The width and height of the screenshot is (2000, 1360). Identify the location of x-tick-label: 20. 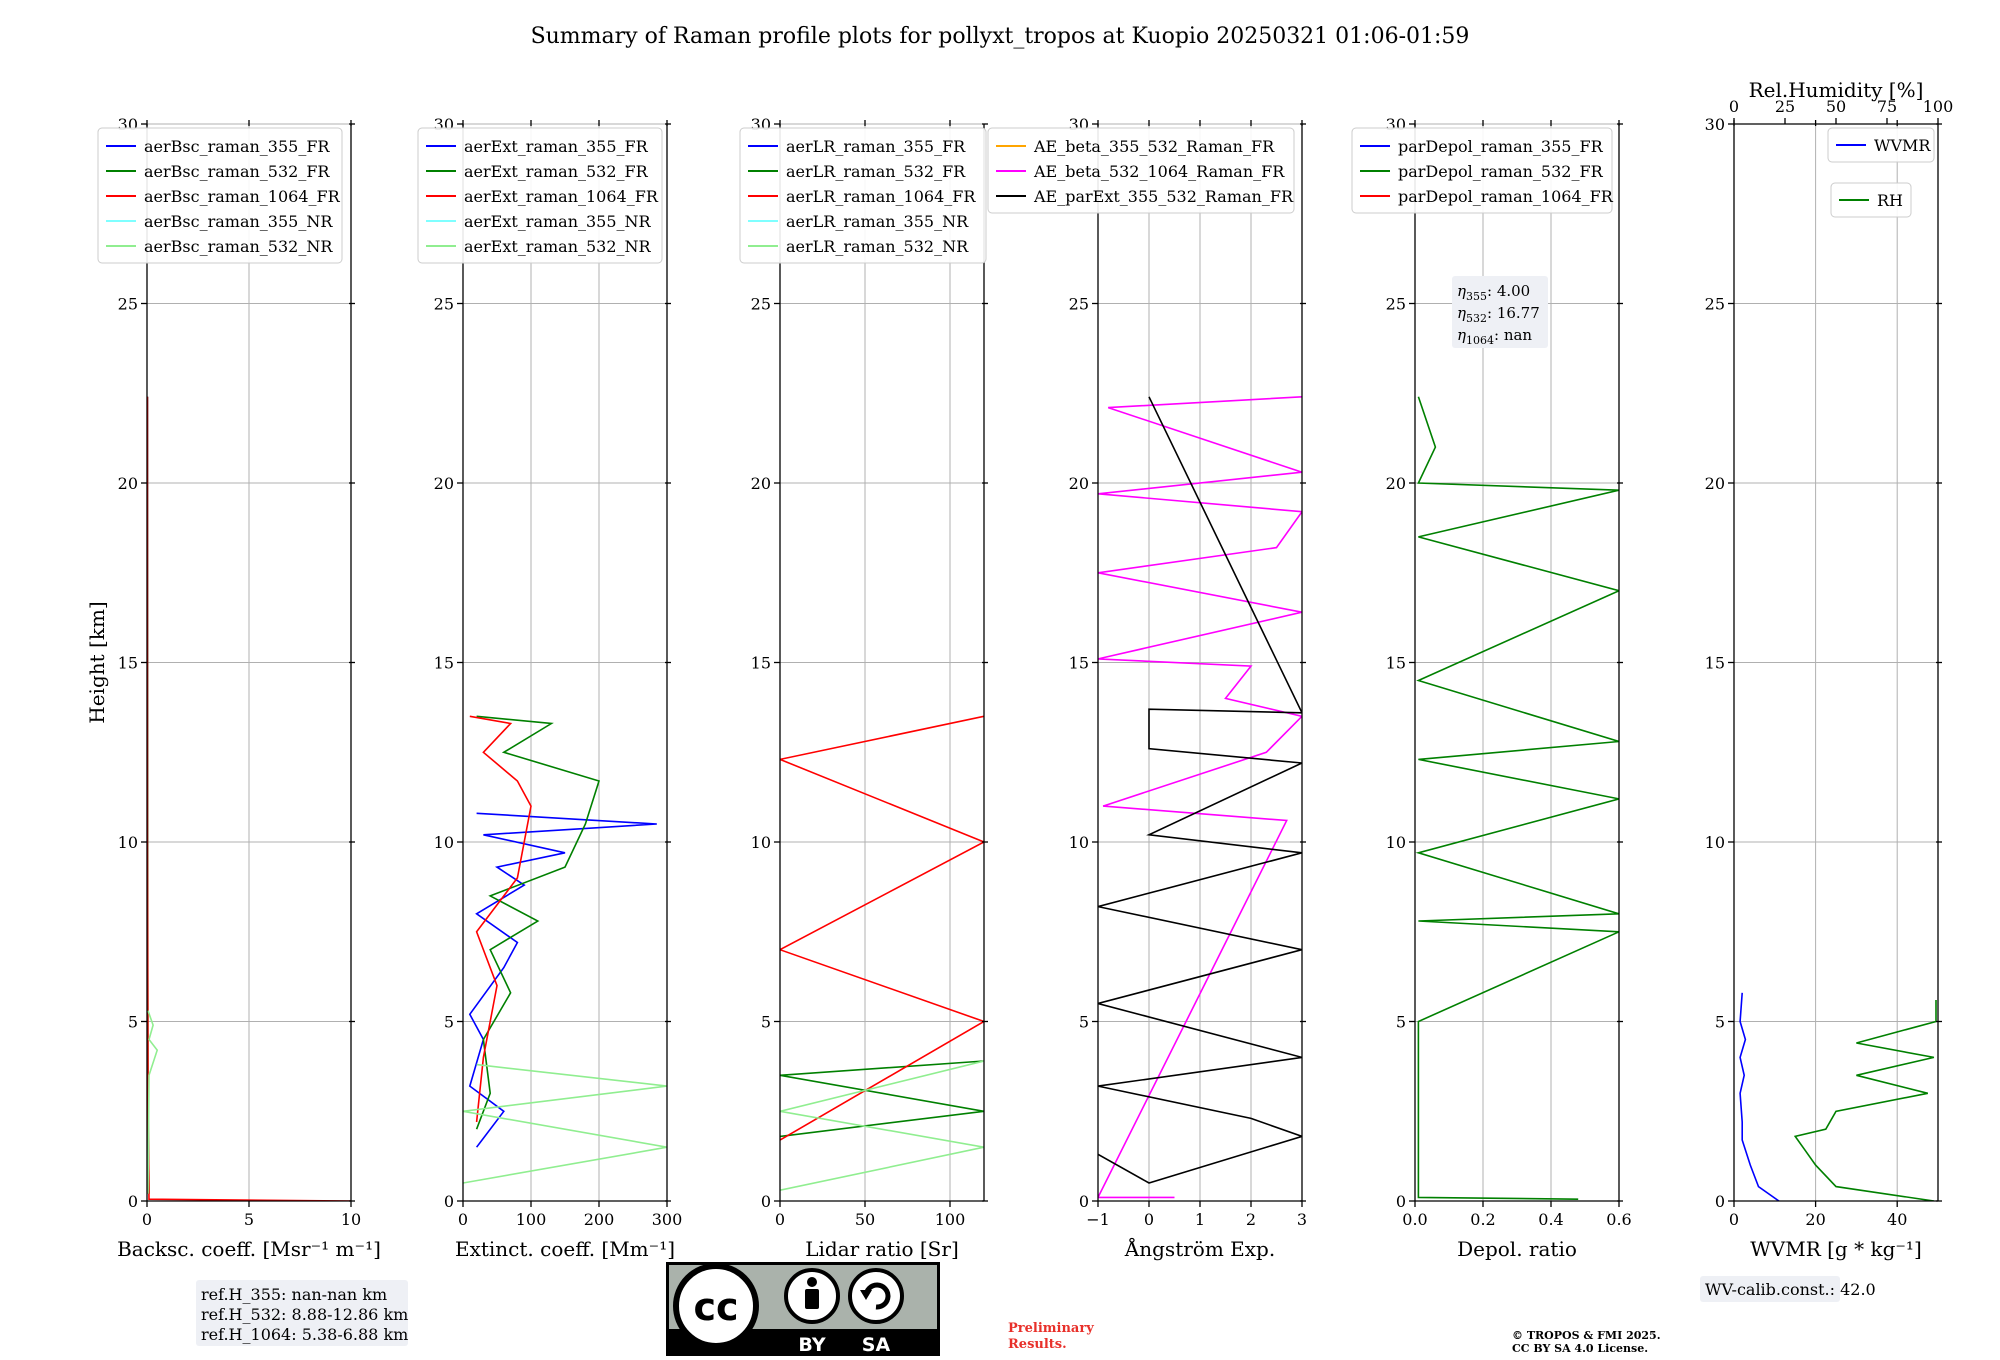
(1815, 1219).